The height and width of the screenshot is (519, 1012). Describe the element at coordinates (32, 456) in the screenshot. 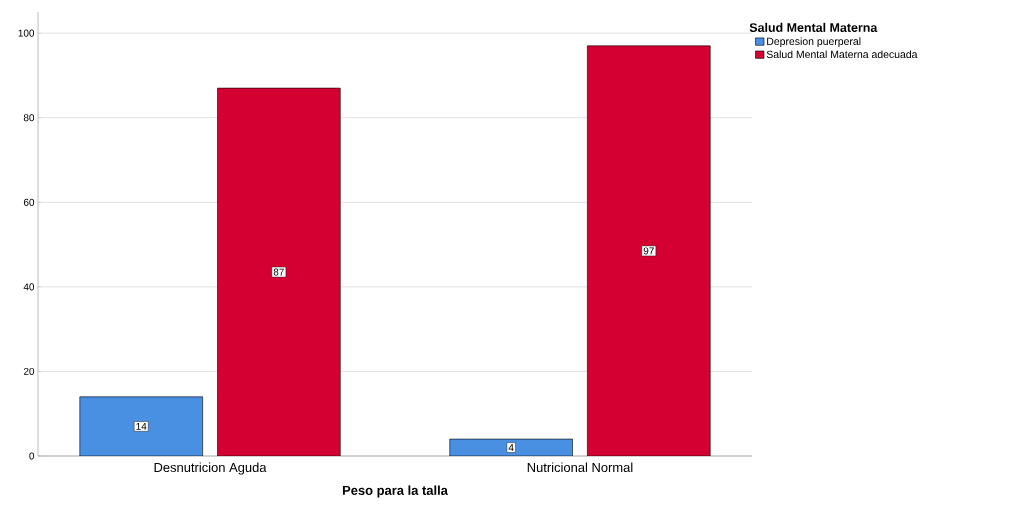

I see `y-tick-label: 0` at that location.